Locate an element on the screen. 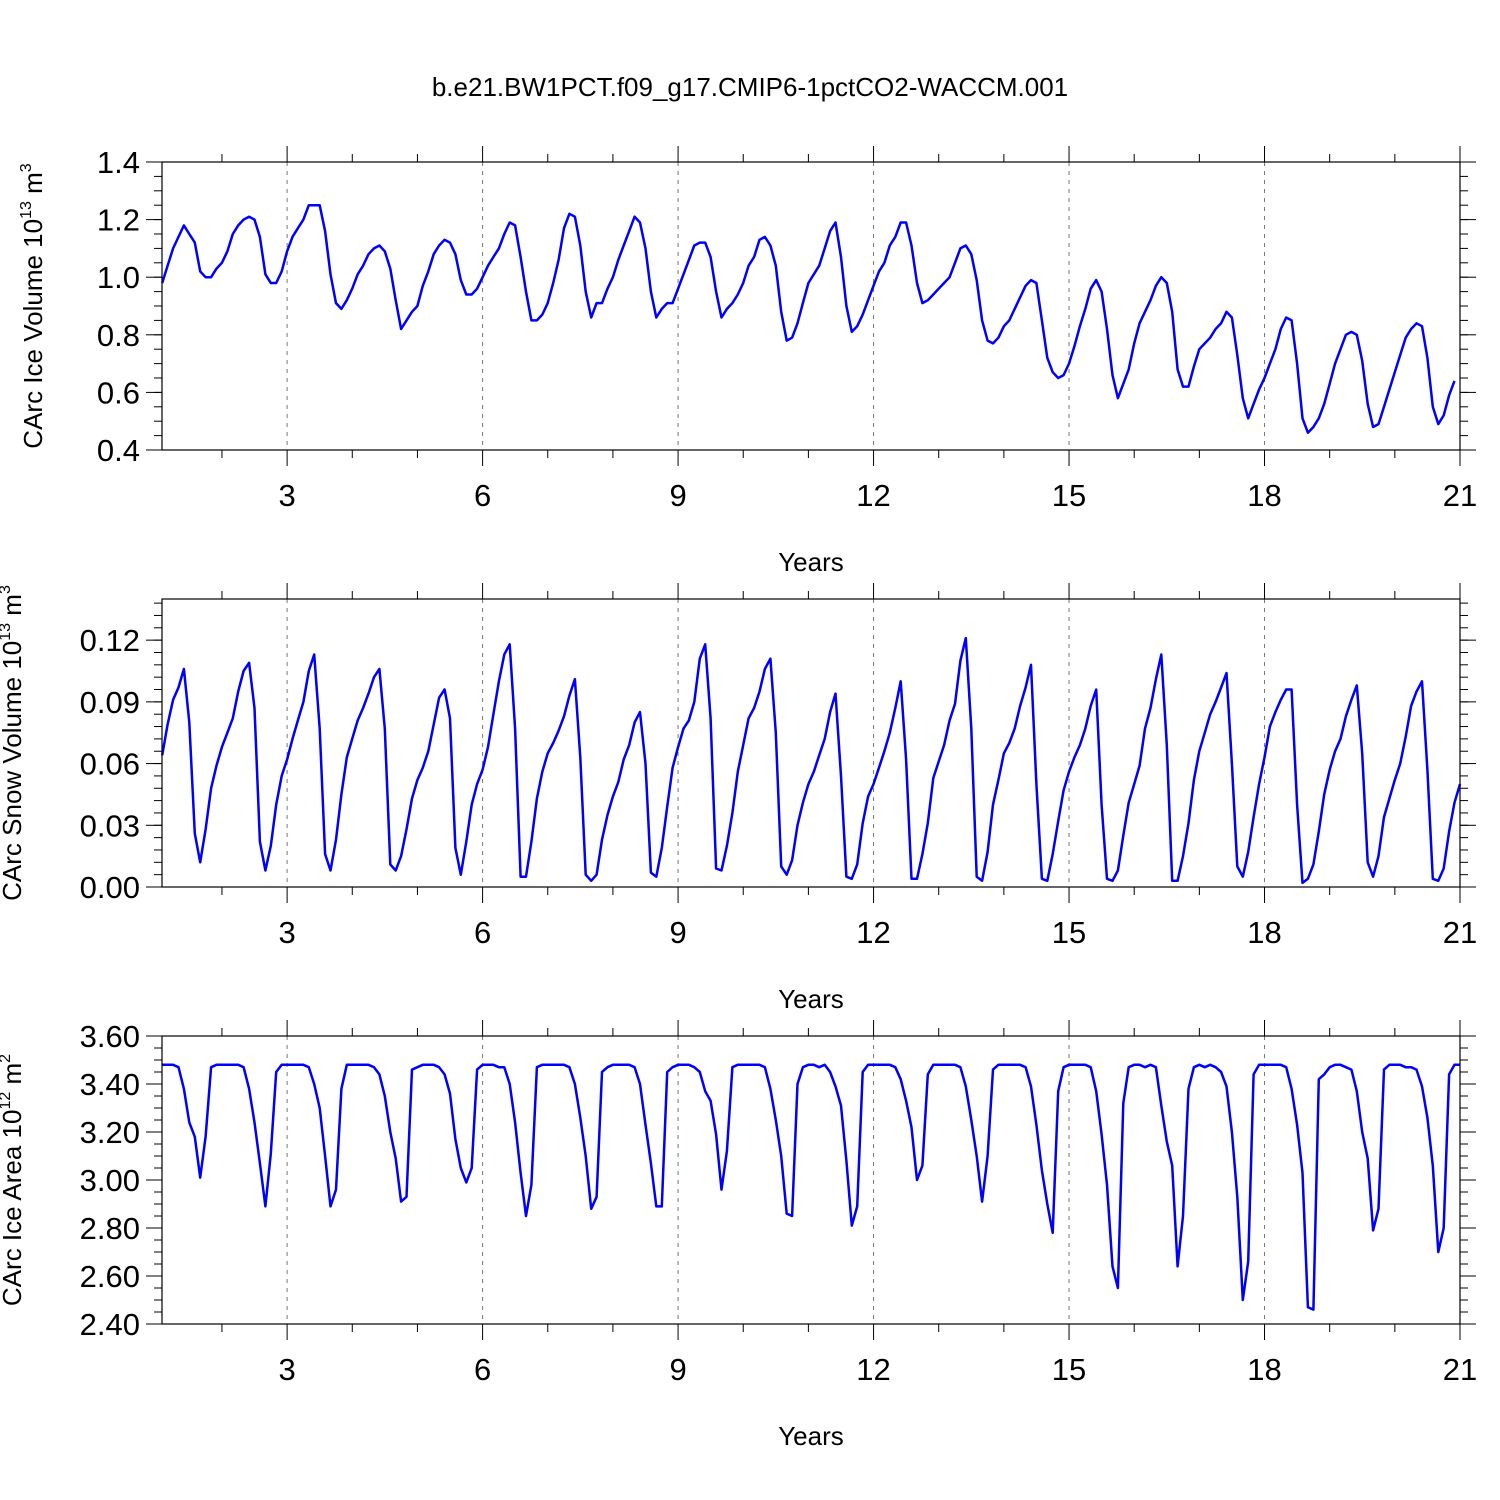 This screenshot has height=1500, width=1500. y-tick-label: 1.4 is located at coordinates (118, 162).